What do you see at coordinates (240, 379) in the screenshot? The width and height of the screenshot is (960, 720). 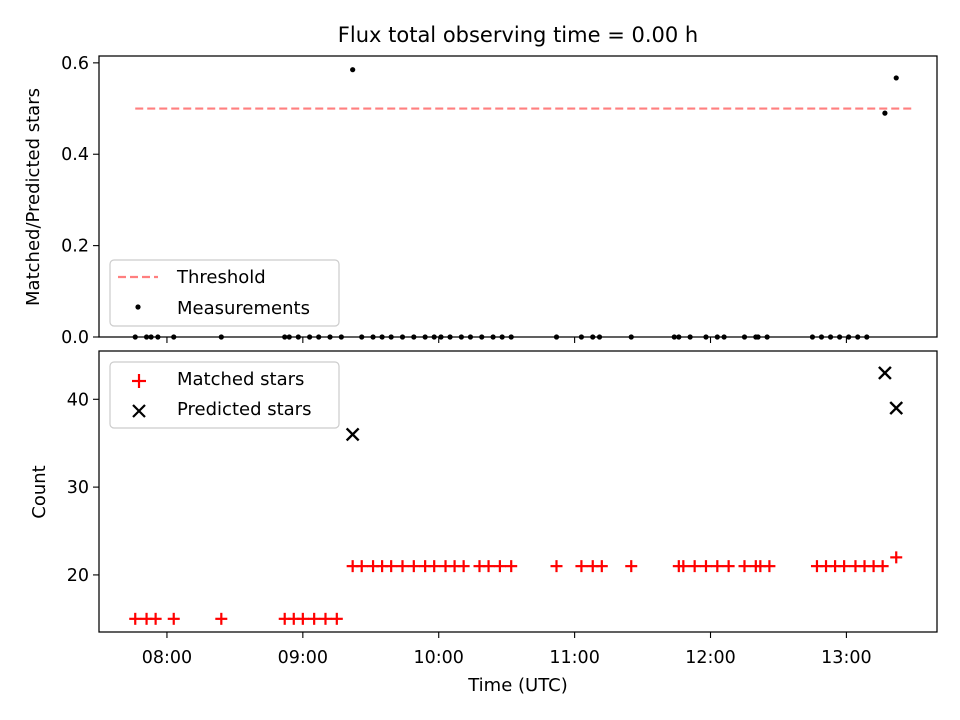 I see `matched-legend-label: Matched stars` at bounding box center [240, 379].